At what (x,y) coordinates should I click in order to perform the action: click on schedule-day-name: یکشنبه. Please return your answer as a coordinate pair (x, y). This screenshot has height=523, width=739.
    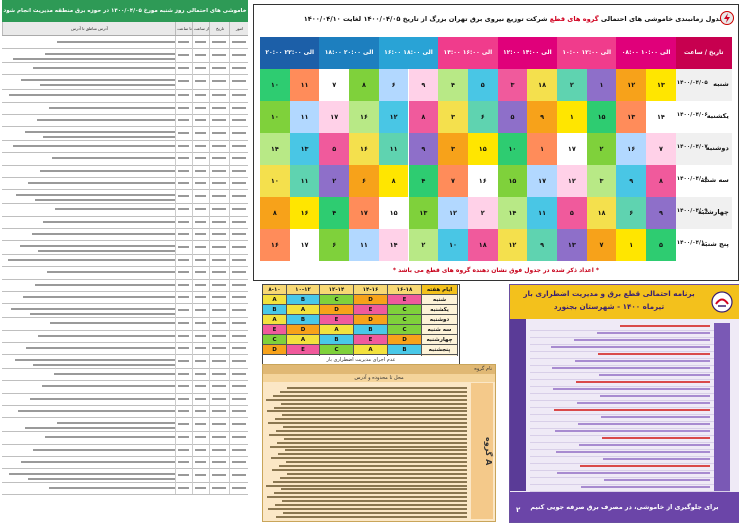
    Looking at the image, I should click on (717, 116).